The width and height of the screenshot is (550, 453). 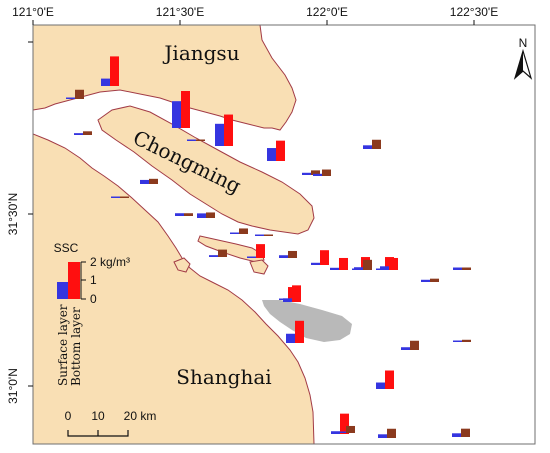 I want to click on legend-surface-label: Surface layer, so click(x=63, y=345).